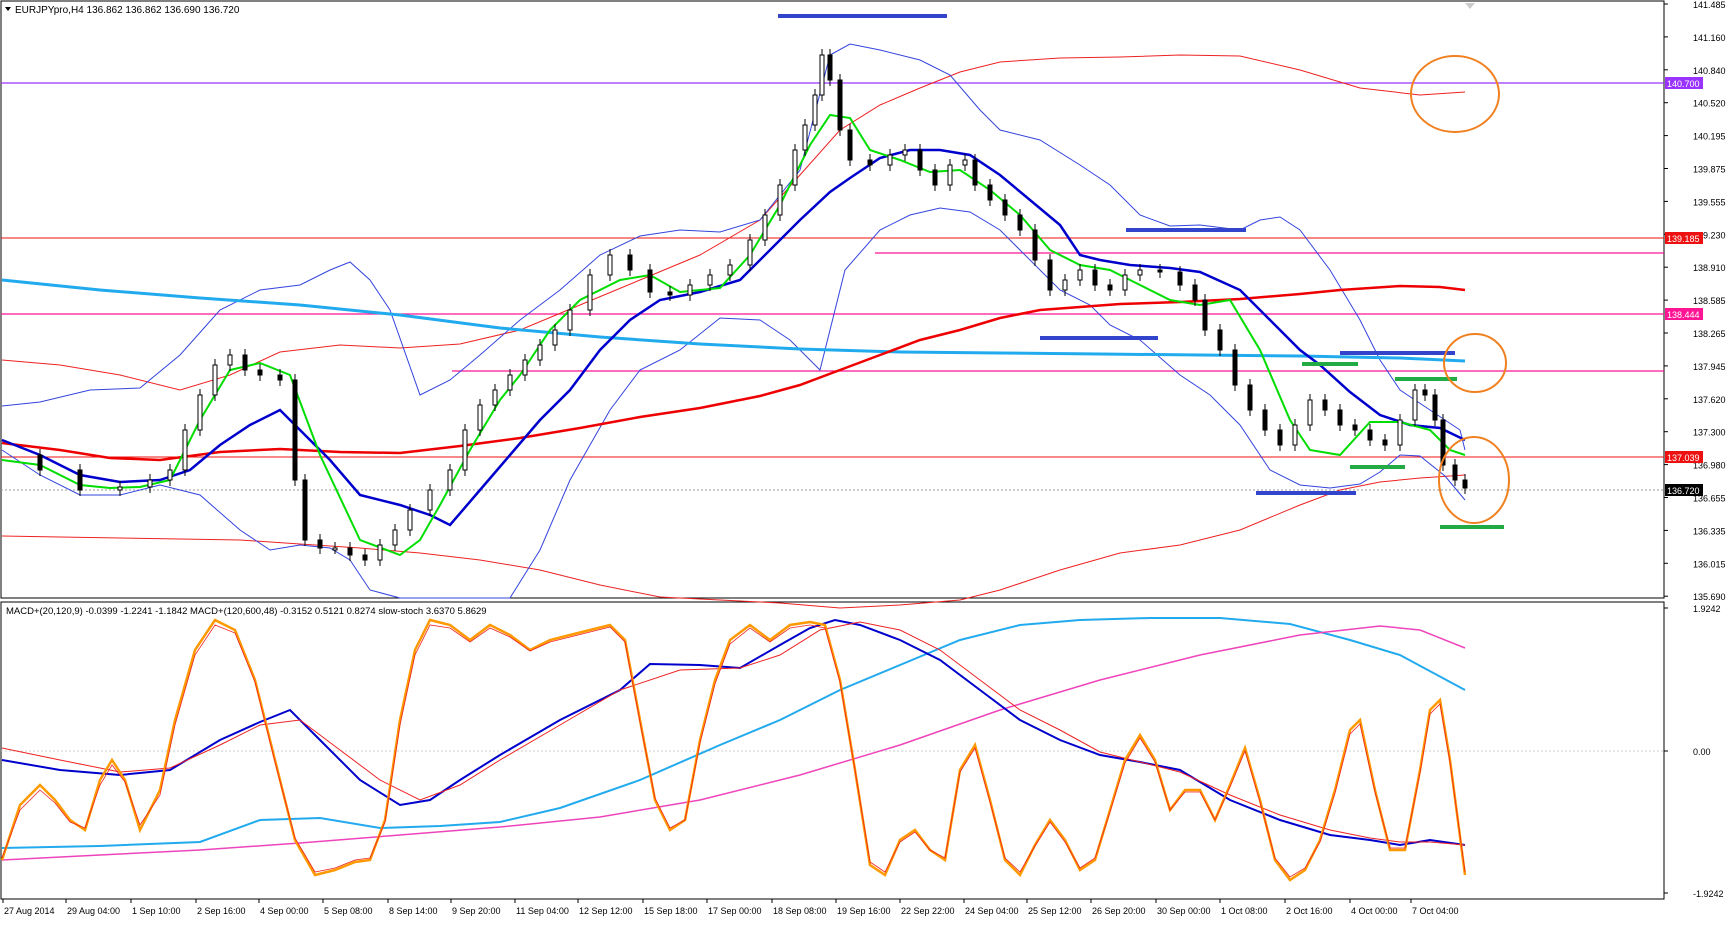 Image resolution: width=1733 pixels, height=925 pixels. Describe the element at coordinates (1684, 490) in the screenshot. I see `price-badge: 136.720` at that location.